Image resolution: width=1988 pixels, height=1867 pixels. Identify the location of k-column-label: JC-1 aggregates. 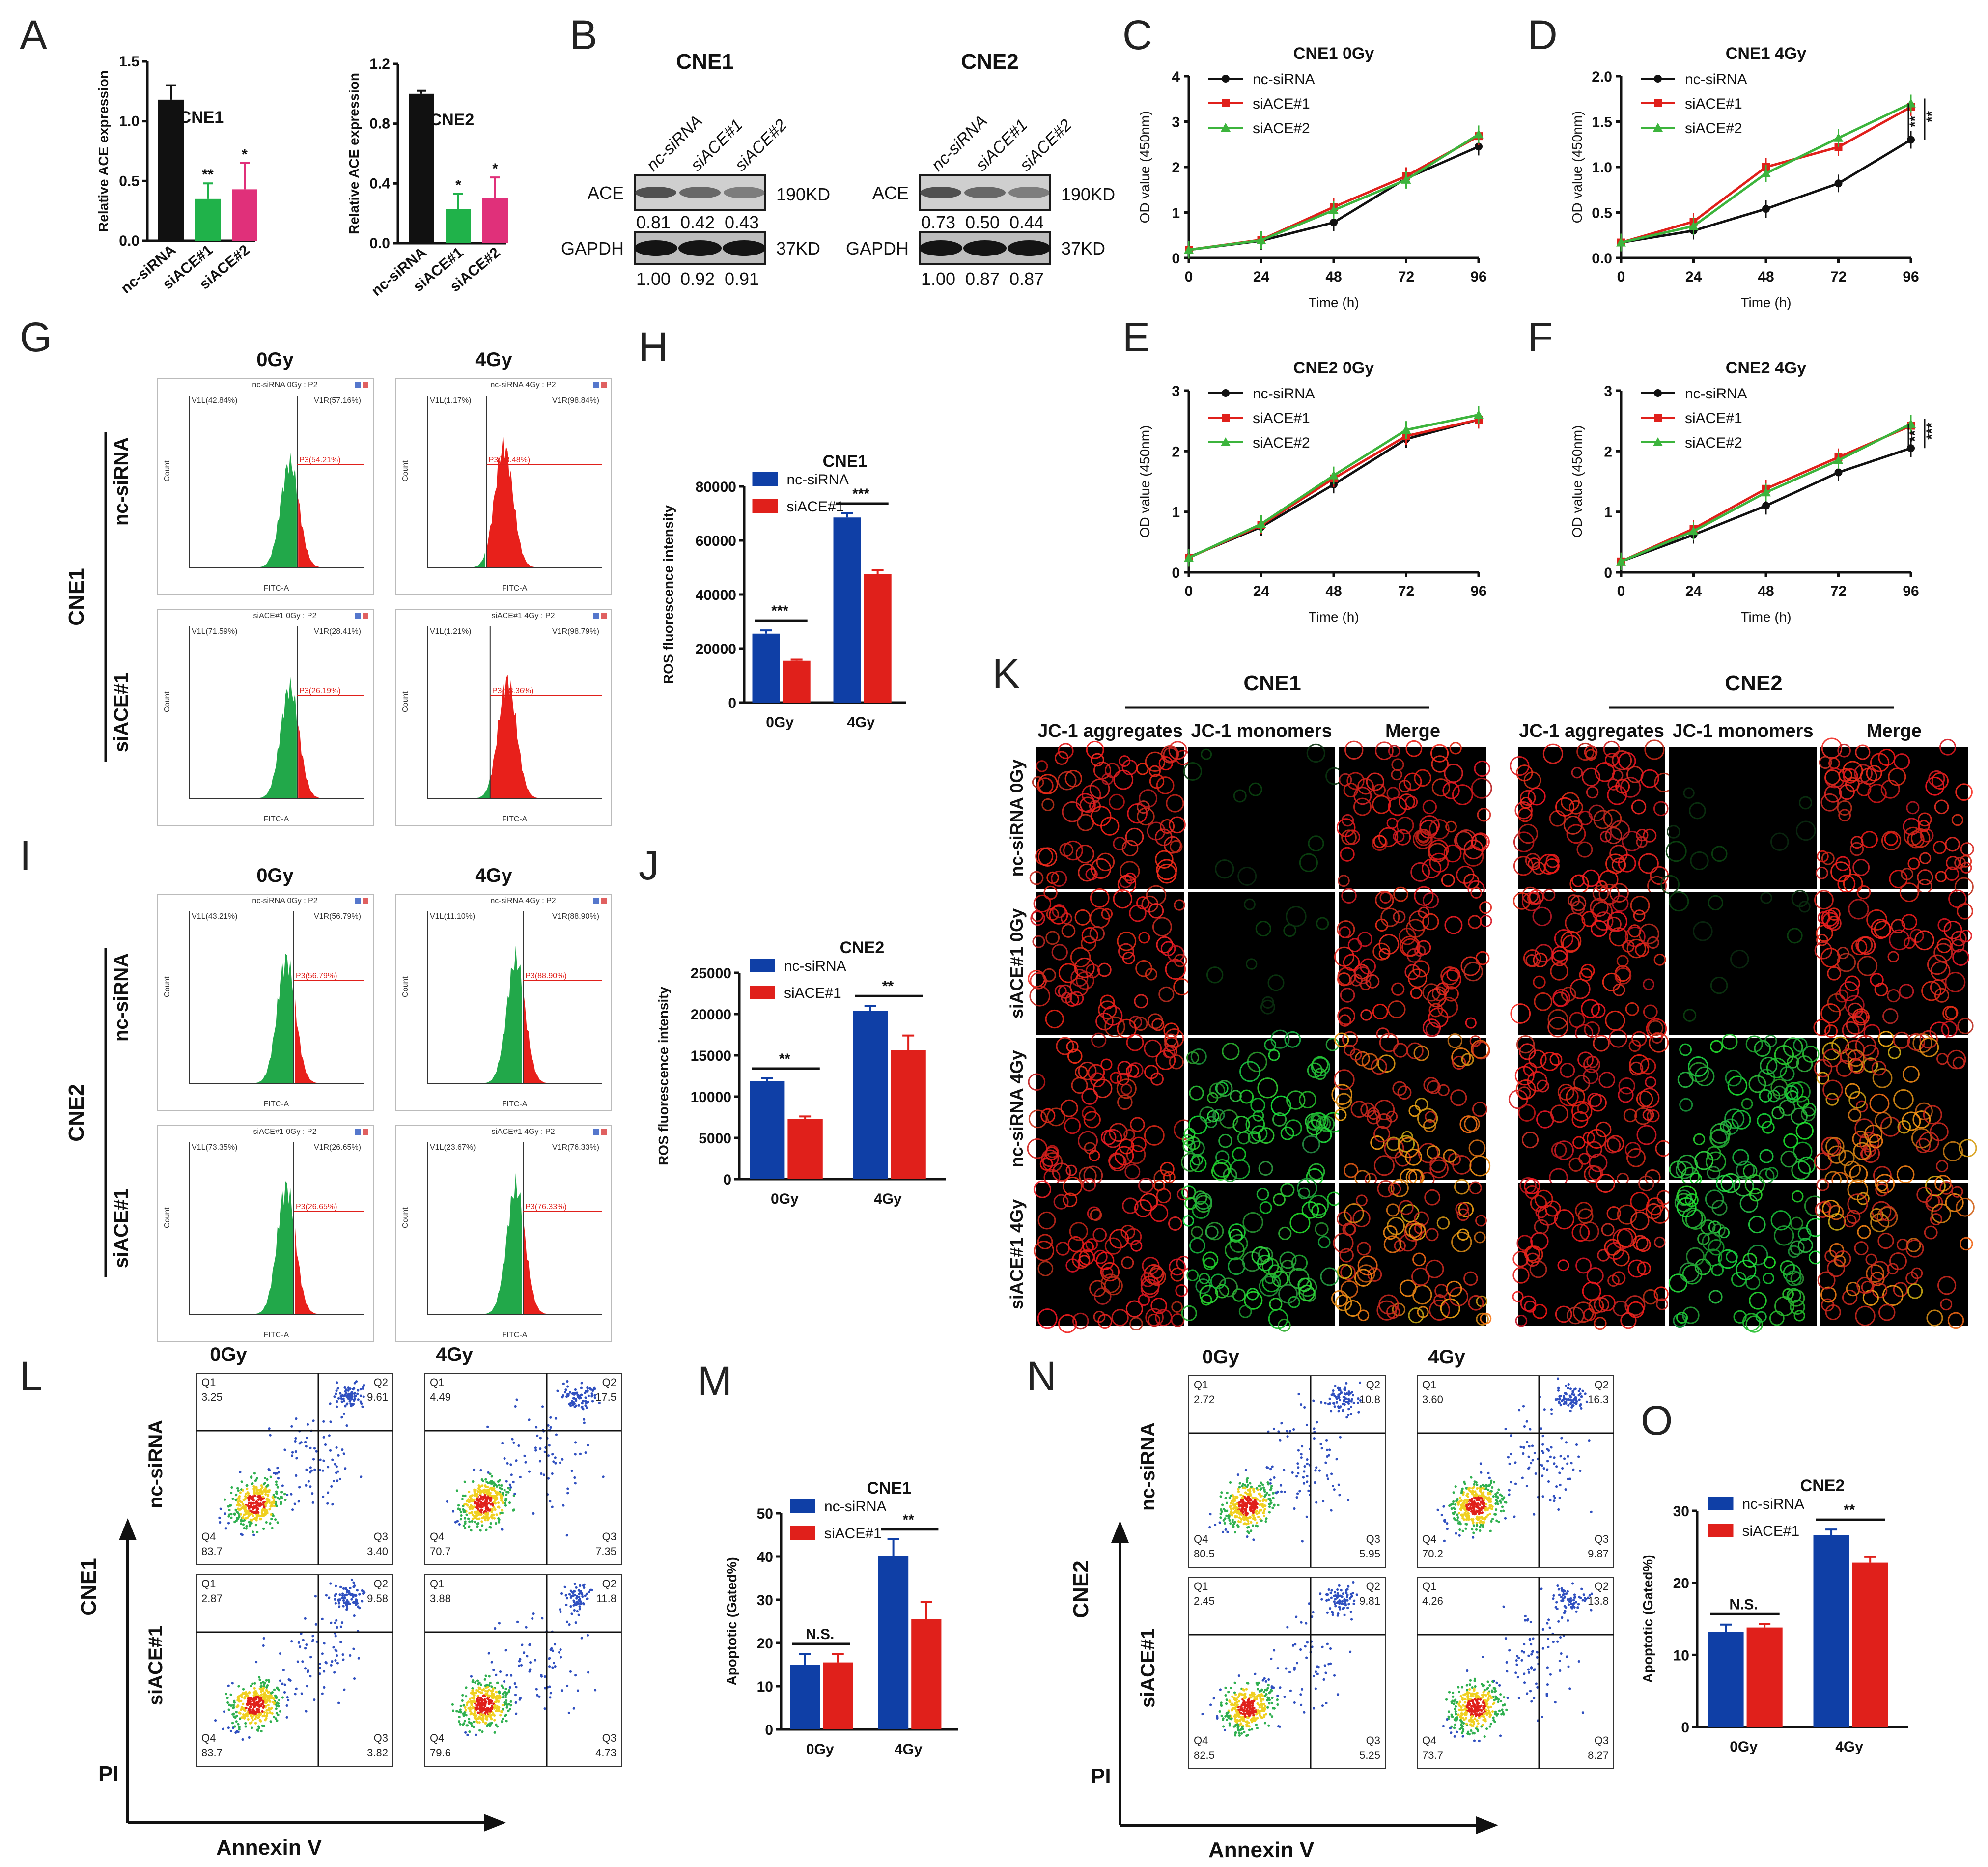
(1110, 731).